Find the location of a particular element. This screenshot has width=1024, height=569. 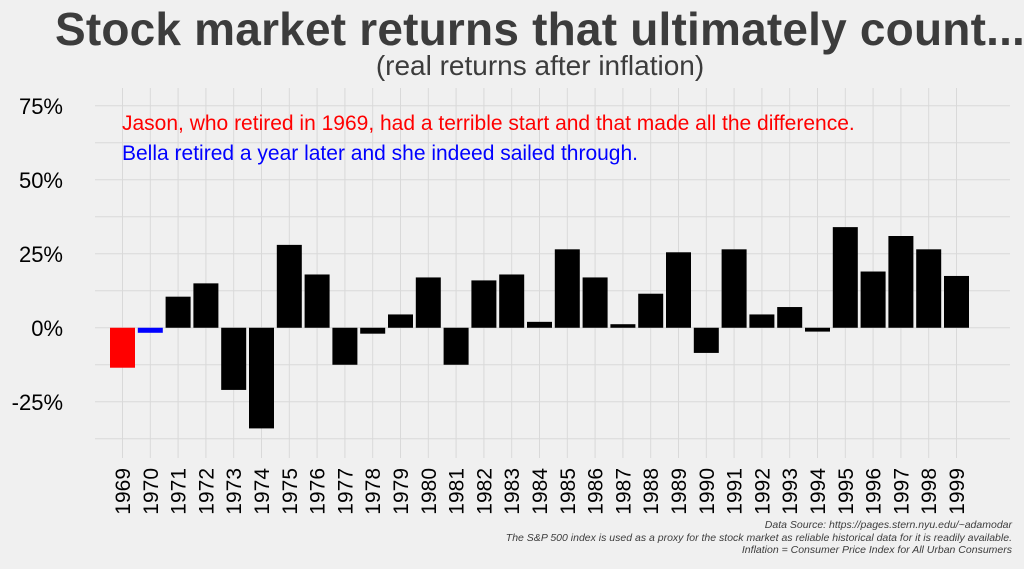

bar-1976 is located at coordinates (317, 301).